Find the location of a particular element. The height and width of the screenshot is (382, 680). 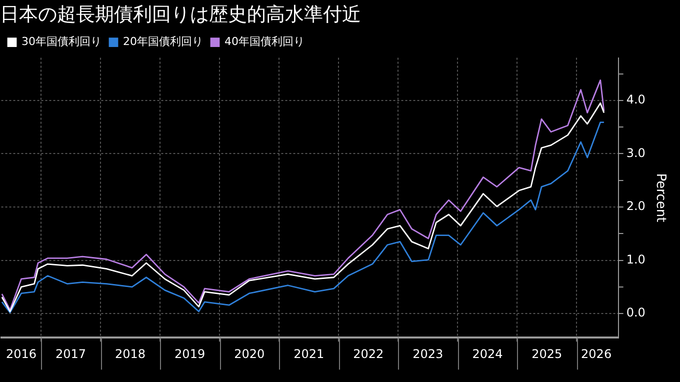

x-tick-label: 2023 is located at coordinates (428, 353).